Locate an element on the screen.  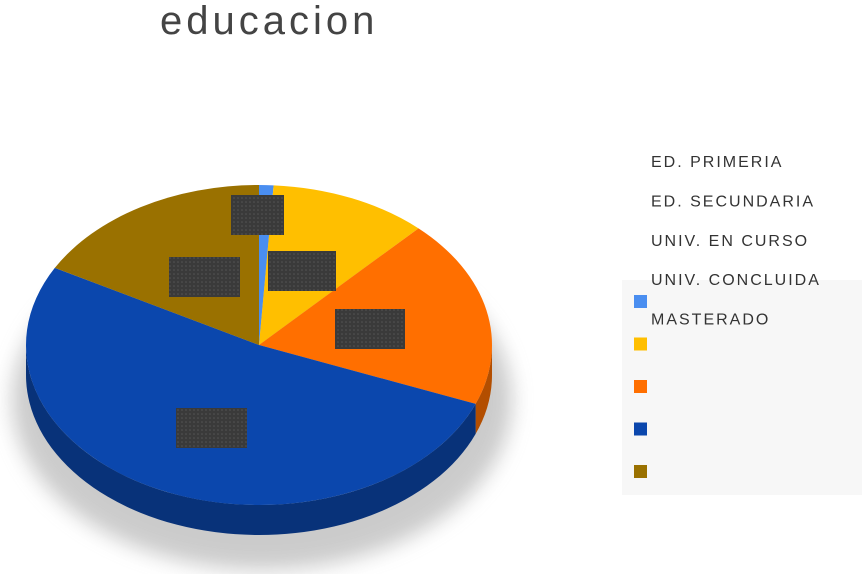
legend-label: UNIV. CONCLUIDA is located at coordinates (736, 280).